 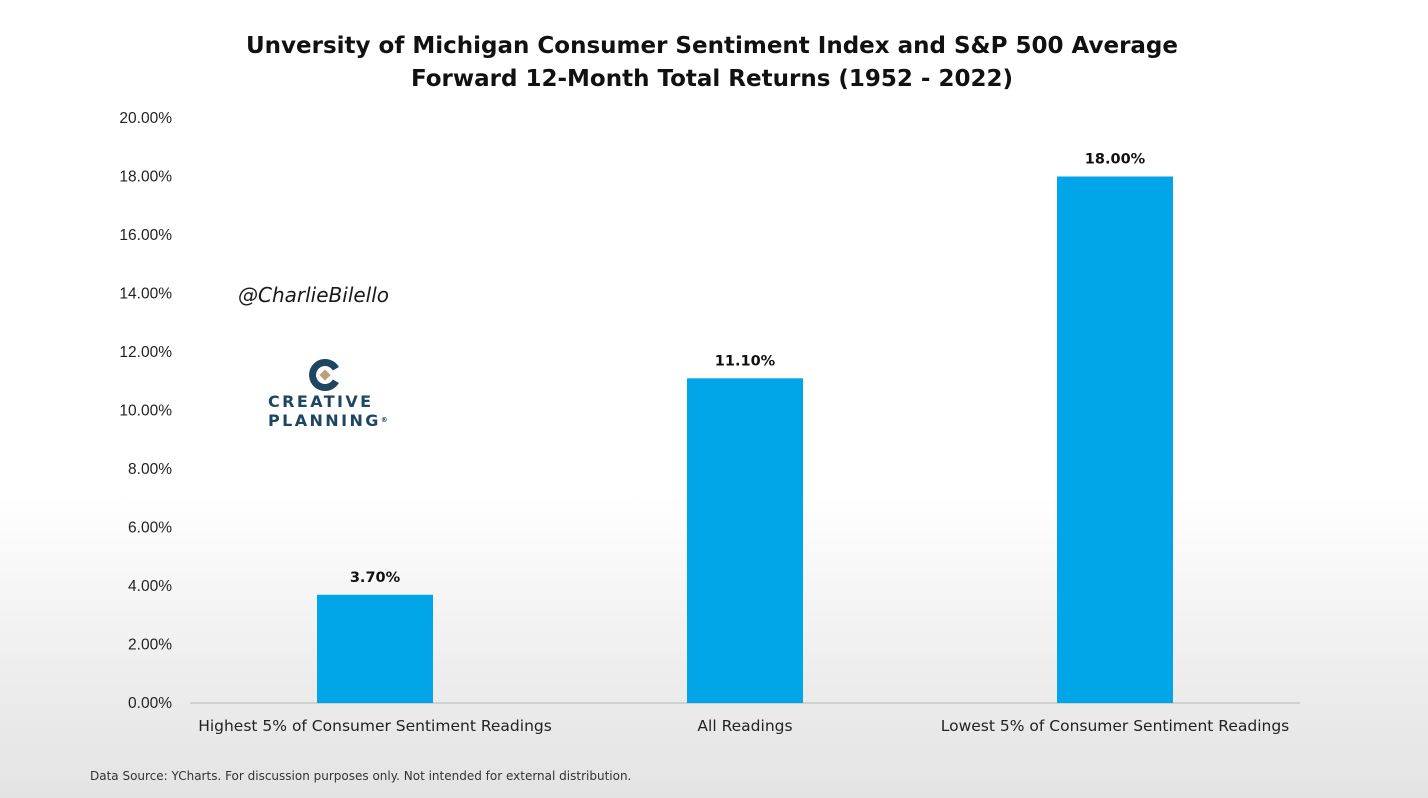 What do you see at coordinates (150, 586) in the screenshot?
I see `y-tick-label: 4.00%` at bounding box center [150, 586].